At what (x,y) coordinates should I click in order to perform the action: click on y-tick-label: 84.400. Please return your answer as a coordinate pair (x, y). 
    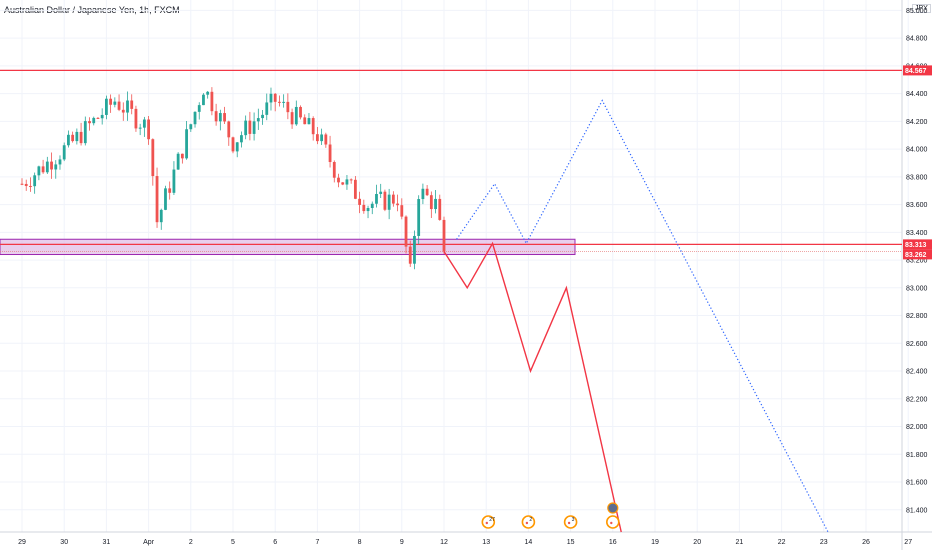
    Looking at the image, I should click on (917, 94).